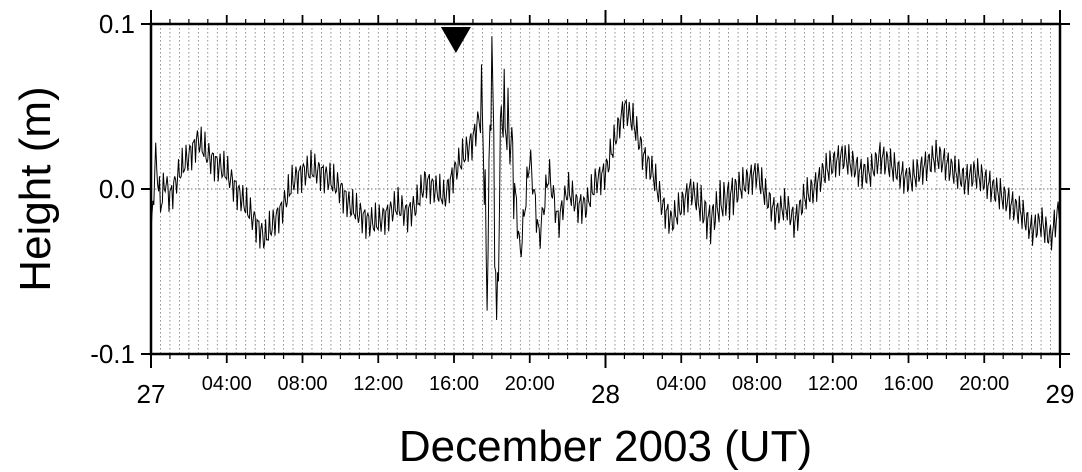 The image size is (1082, 472). Describe the element at coordinates (151, 394) in the screenshot. I see `x-tick-label-day: 27` at that location.